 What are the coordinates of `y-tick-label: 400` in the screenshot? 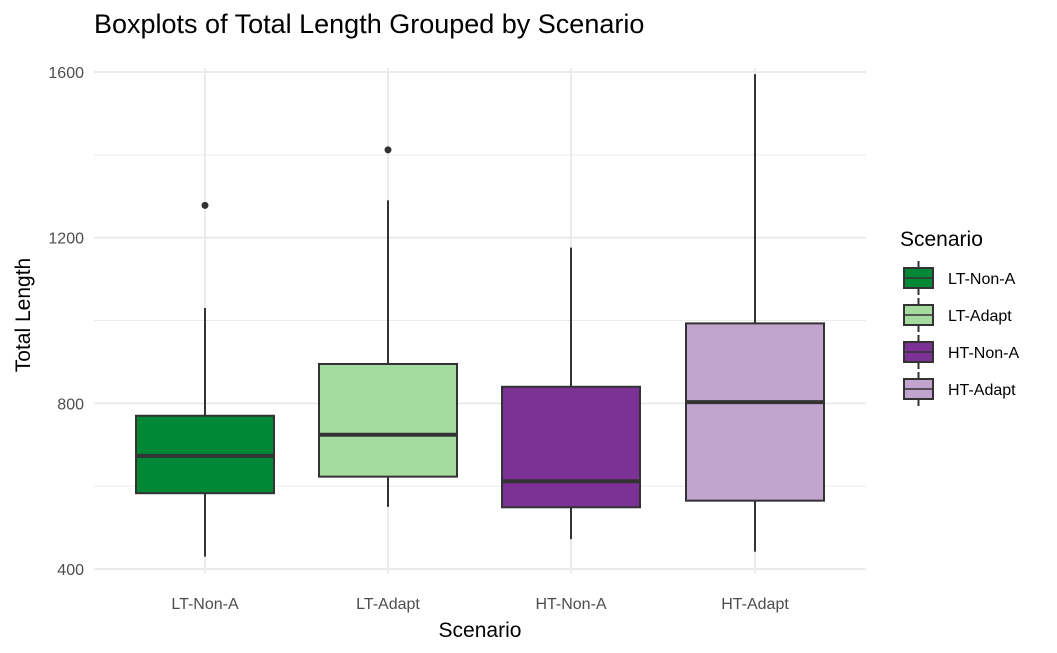 It's located at (70, 570).